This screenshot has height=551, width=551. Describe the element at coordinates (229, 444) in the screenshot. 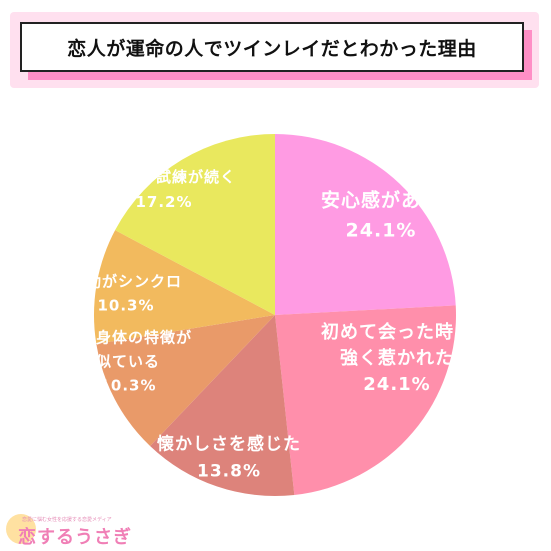

I see `slice-label: 懐かしさを感じた` at that location.